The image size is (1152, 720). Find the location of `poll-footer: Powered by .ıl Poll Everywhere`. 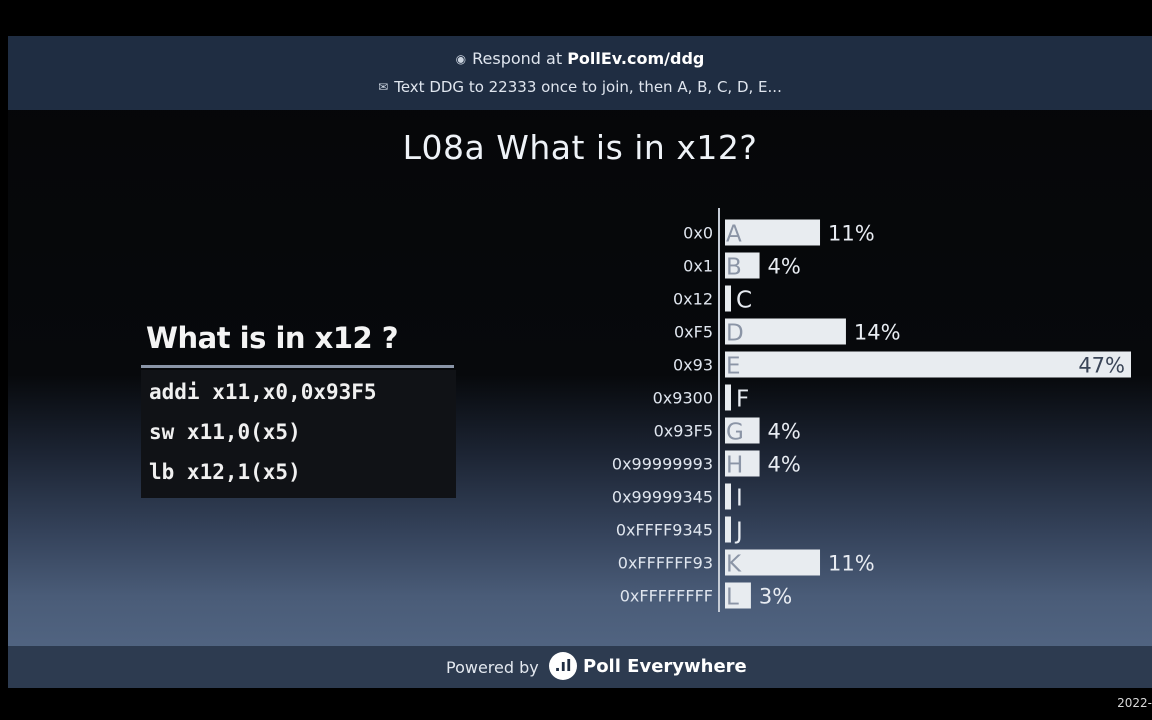

poll-footer: Powered by .ıl Poll Everywhere is located at coordinates (580, 667).